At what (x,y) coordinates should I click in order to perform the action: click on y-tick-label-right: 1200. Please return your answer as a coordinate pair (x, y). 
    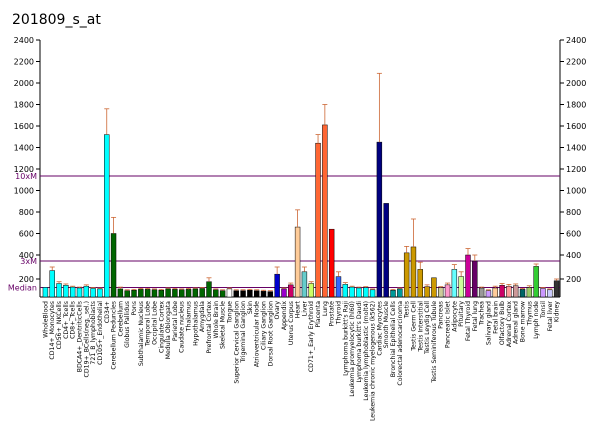
    Looking at the image, I should click on (576, 169).